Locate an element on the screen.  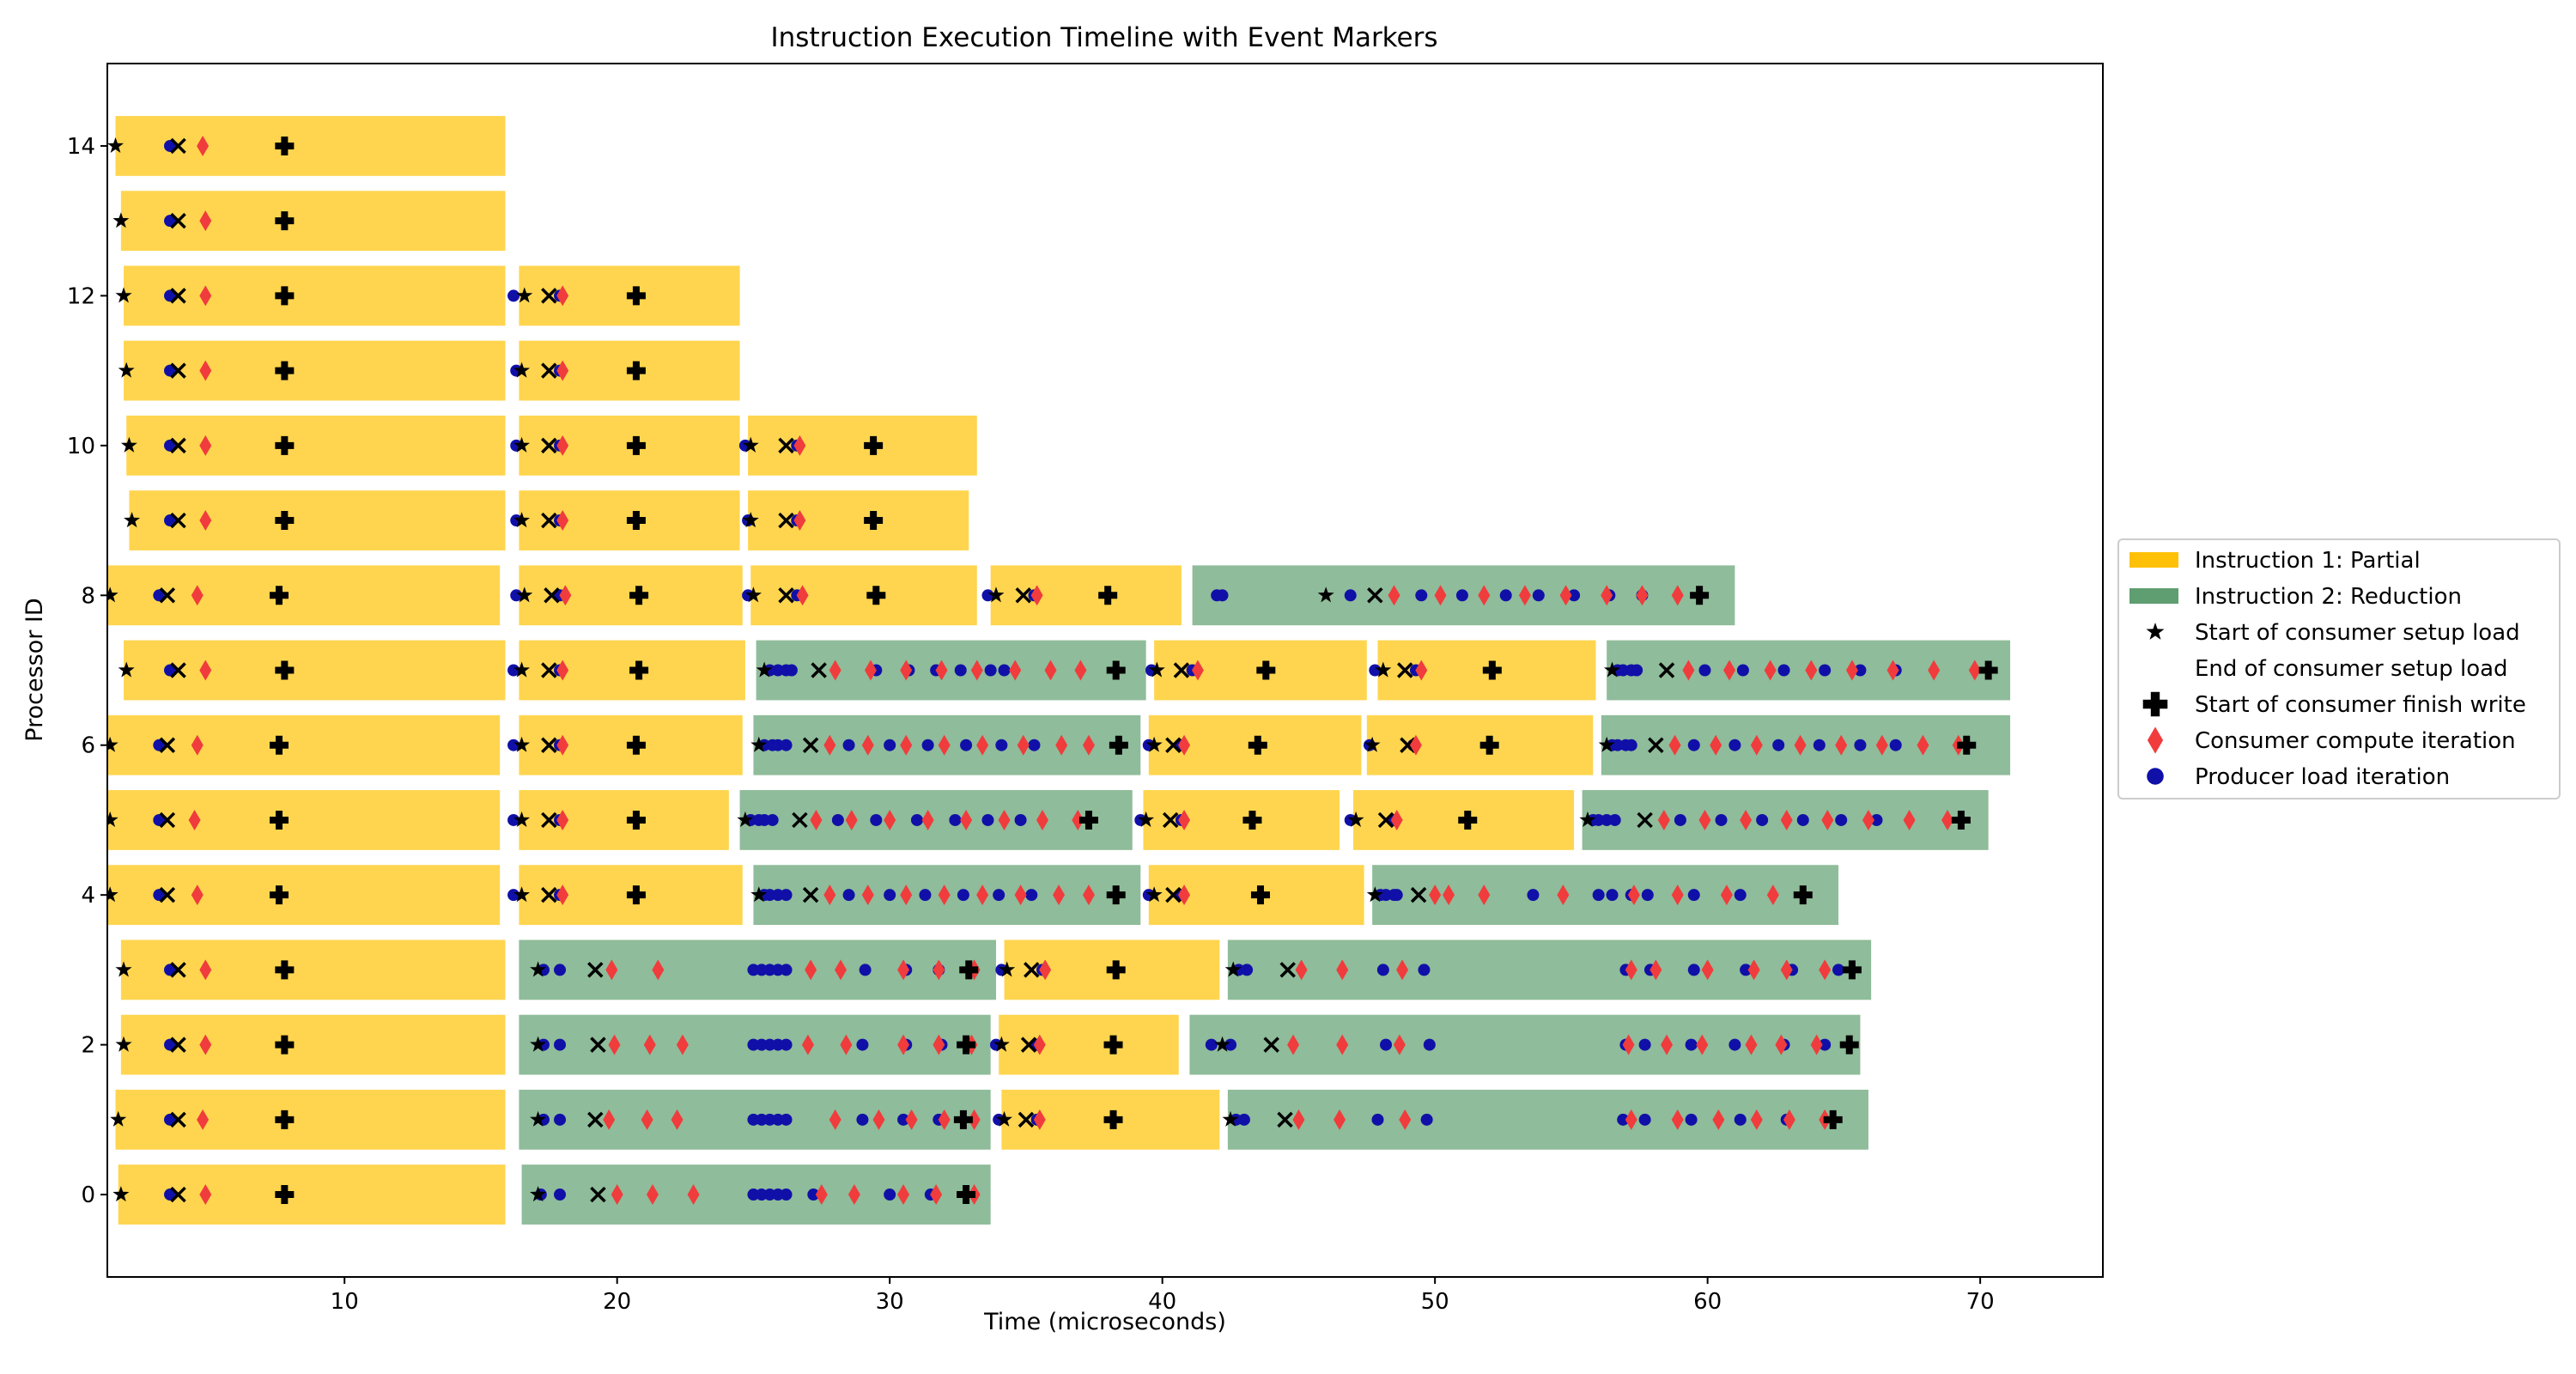
legend-label-star: Start of consumer setup load is located at coordinates (2357, 633).